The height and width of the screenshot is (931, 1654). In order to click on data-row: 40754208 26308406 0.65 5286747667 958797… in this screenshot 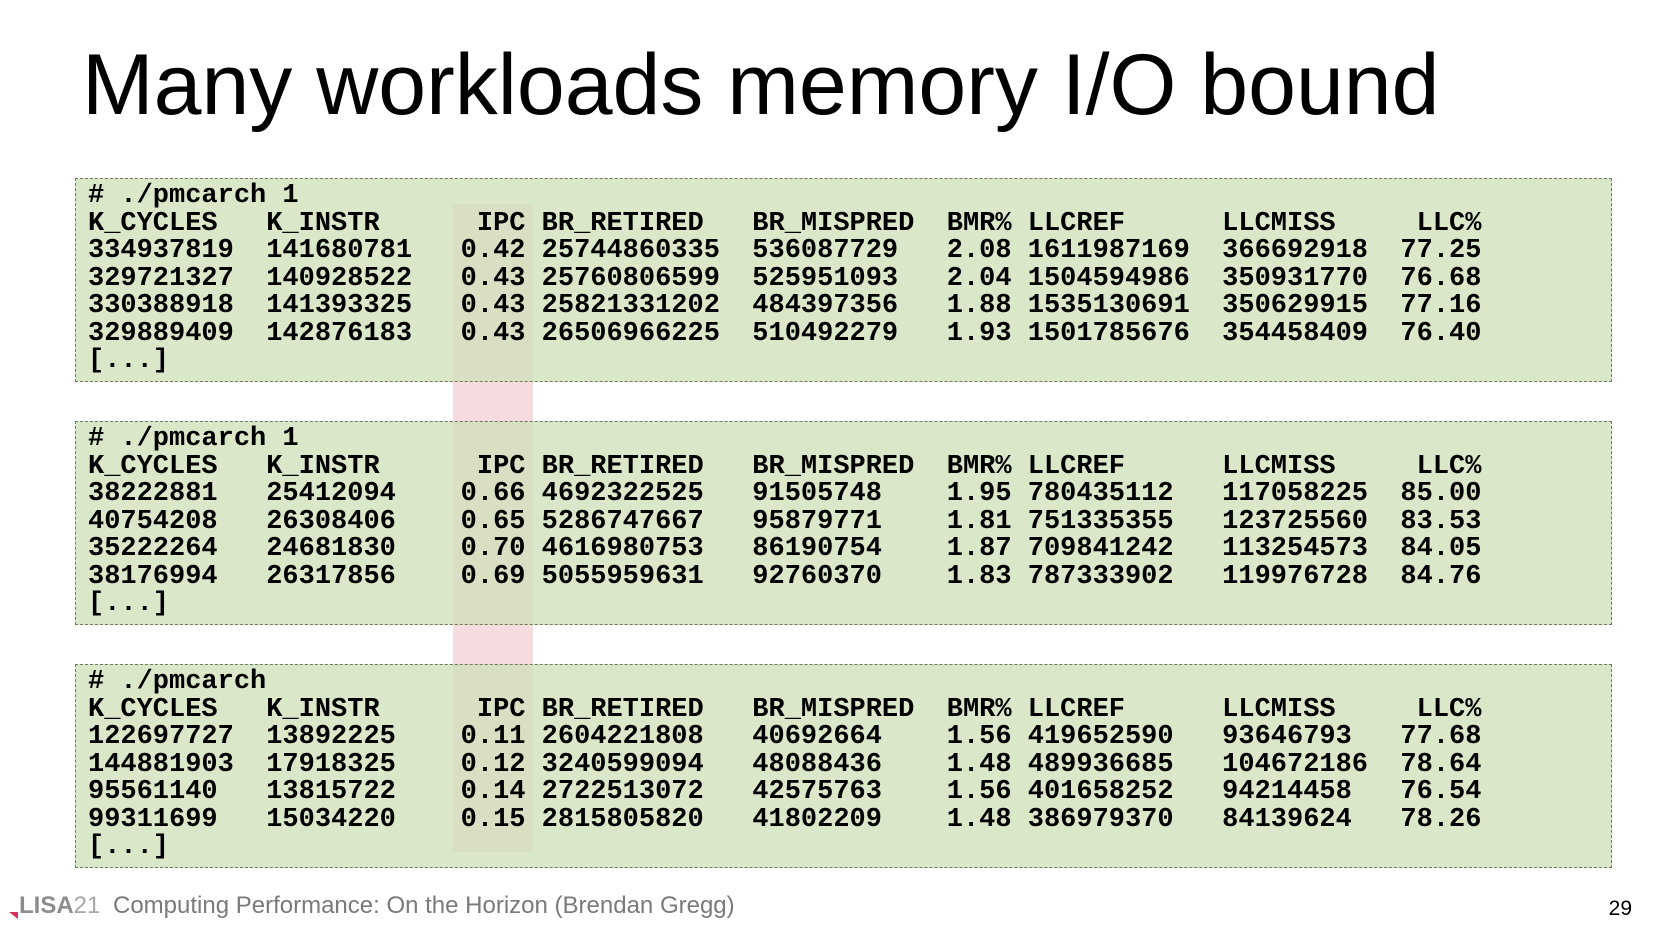, I will do `click(785, 522)`.